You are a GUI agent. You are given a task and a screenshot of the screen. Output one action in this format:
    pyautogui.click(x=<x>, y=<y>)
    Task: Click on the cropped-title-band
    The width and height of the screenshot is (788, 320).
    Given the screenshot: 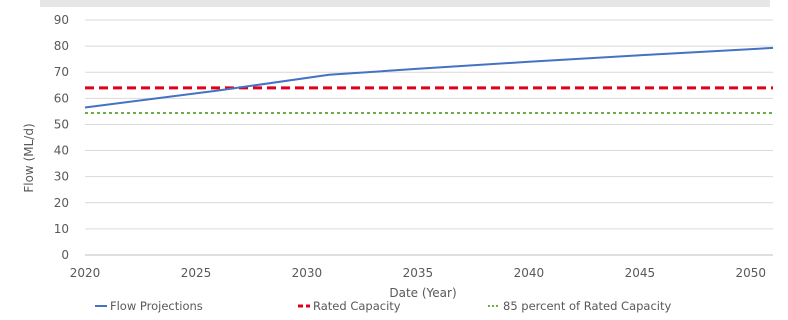 What is the action you would take?
    pyautogui.click(x=405, y=3)
    